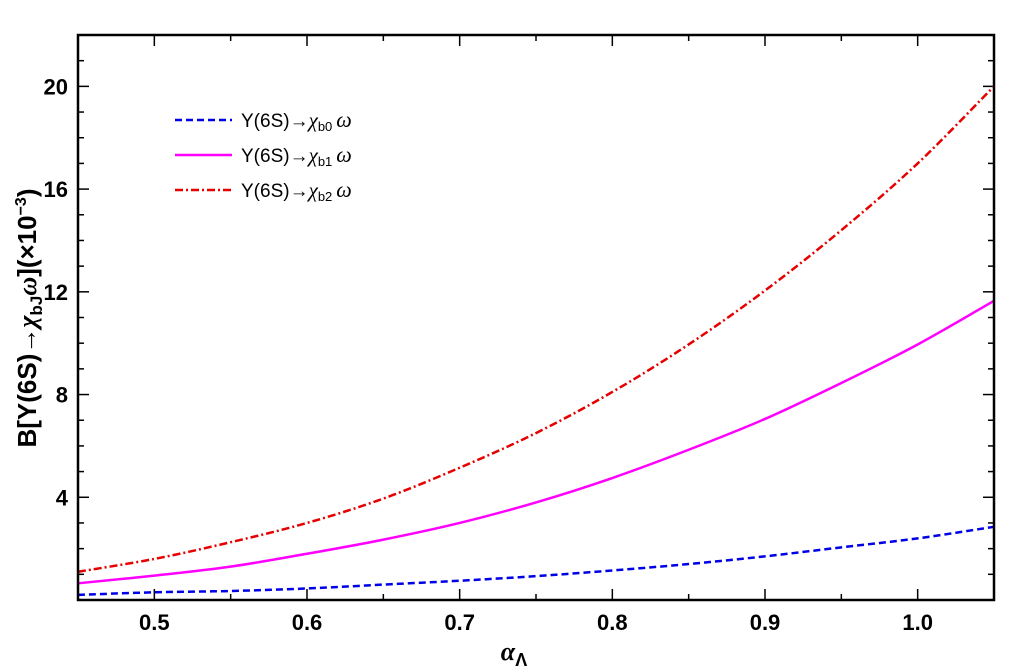 Image resolution: width=1014 pixels, height=668 pixels. I want to click on y-axis-title-exp: −3, so click(21, 206).